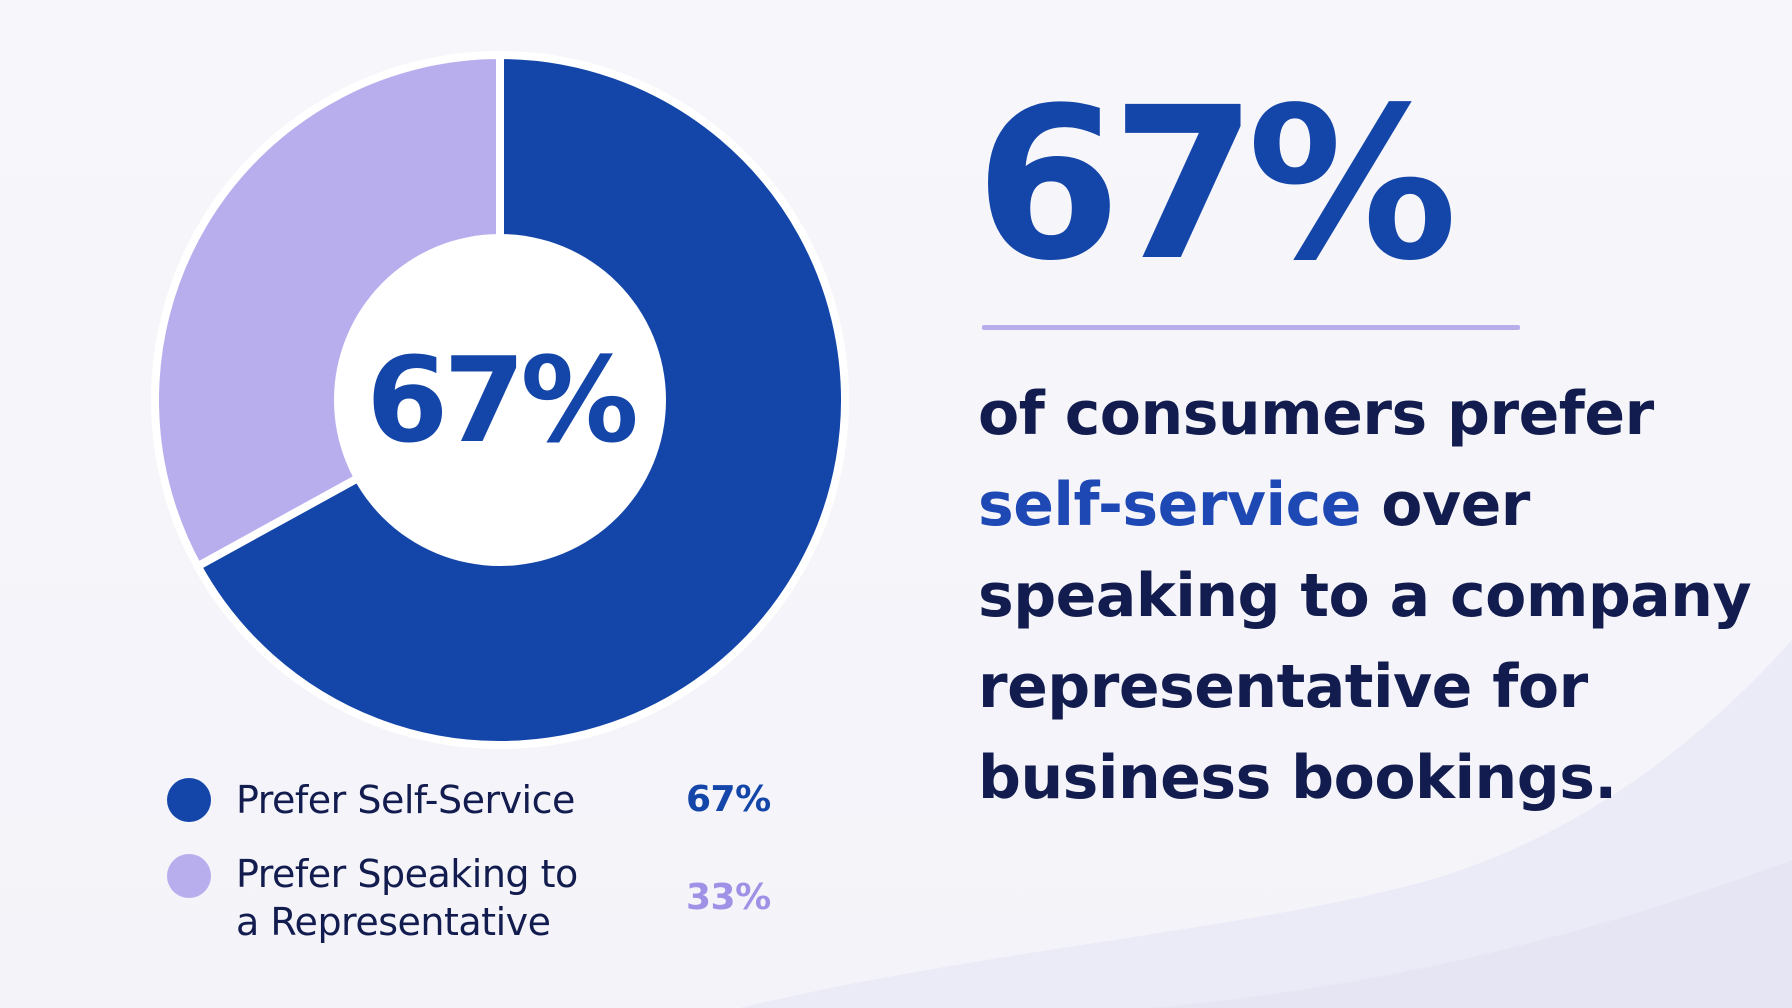 This screenshot has width=1792, height=1008. Describe the element at coordinates (407, 898) in the screenshot. I see `legend-label-representative: Prefer Speaking to a Representative` at that location.